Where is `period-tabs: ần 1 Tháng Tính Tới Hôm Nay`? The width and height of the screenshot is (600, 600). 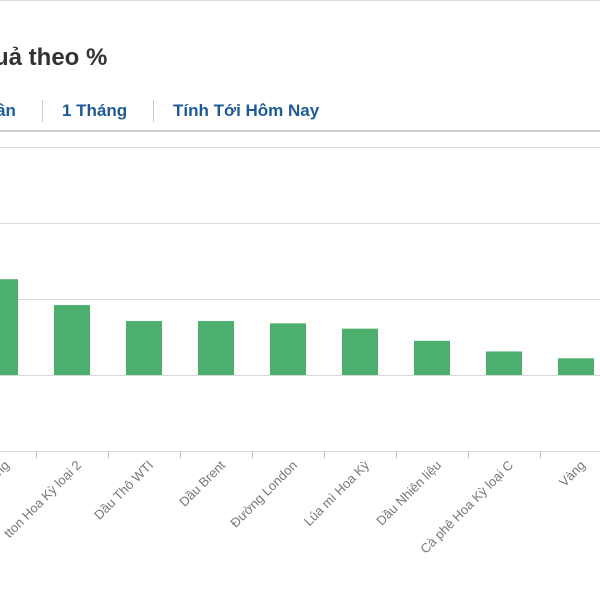 period-tabs: ần 1 Tháng Tính Tới Hôm Nay is located at coordinates (300, 113).